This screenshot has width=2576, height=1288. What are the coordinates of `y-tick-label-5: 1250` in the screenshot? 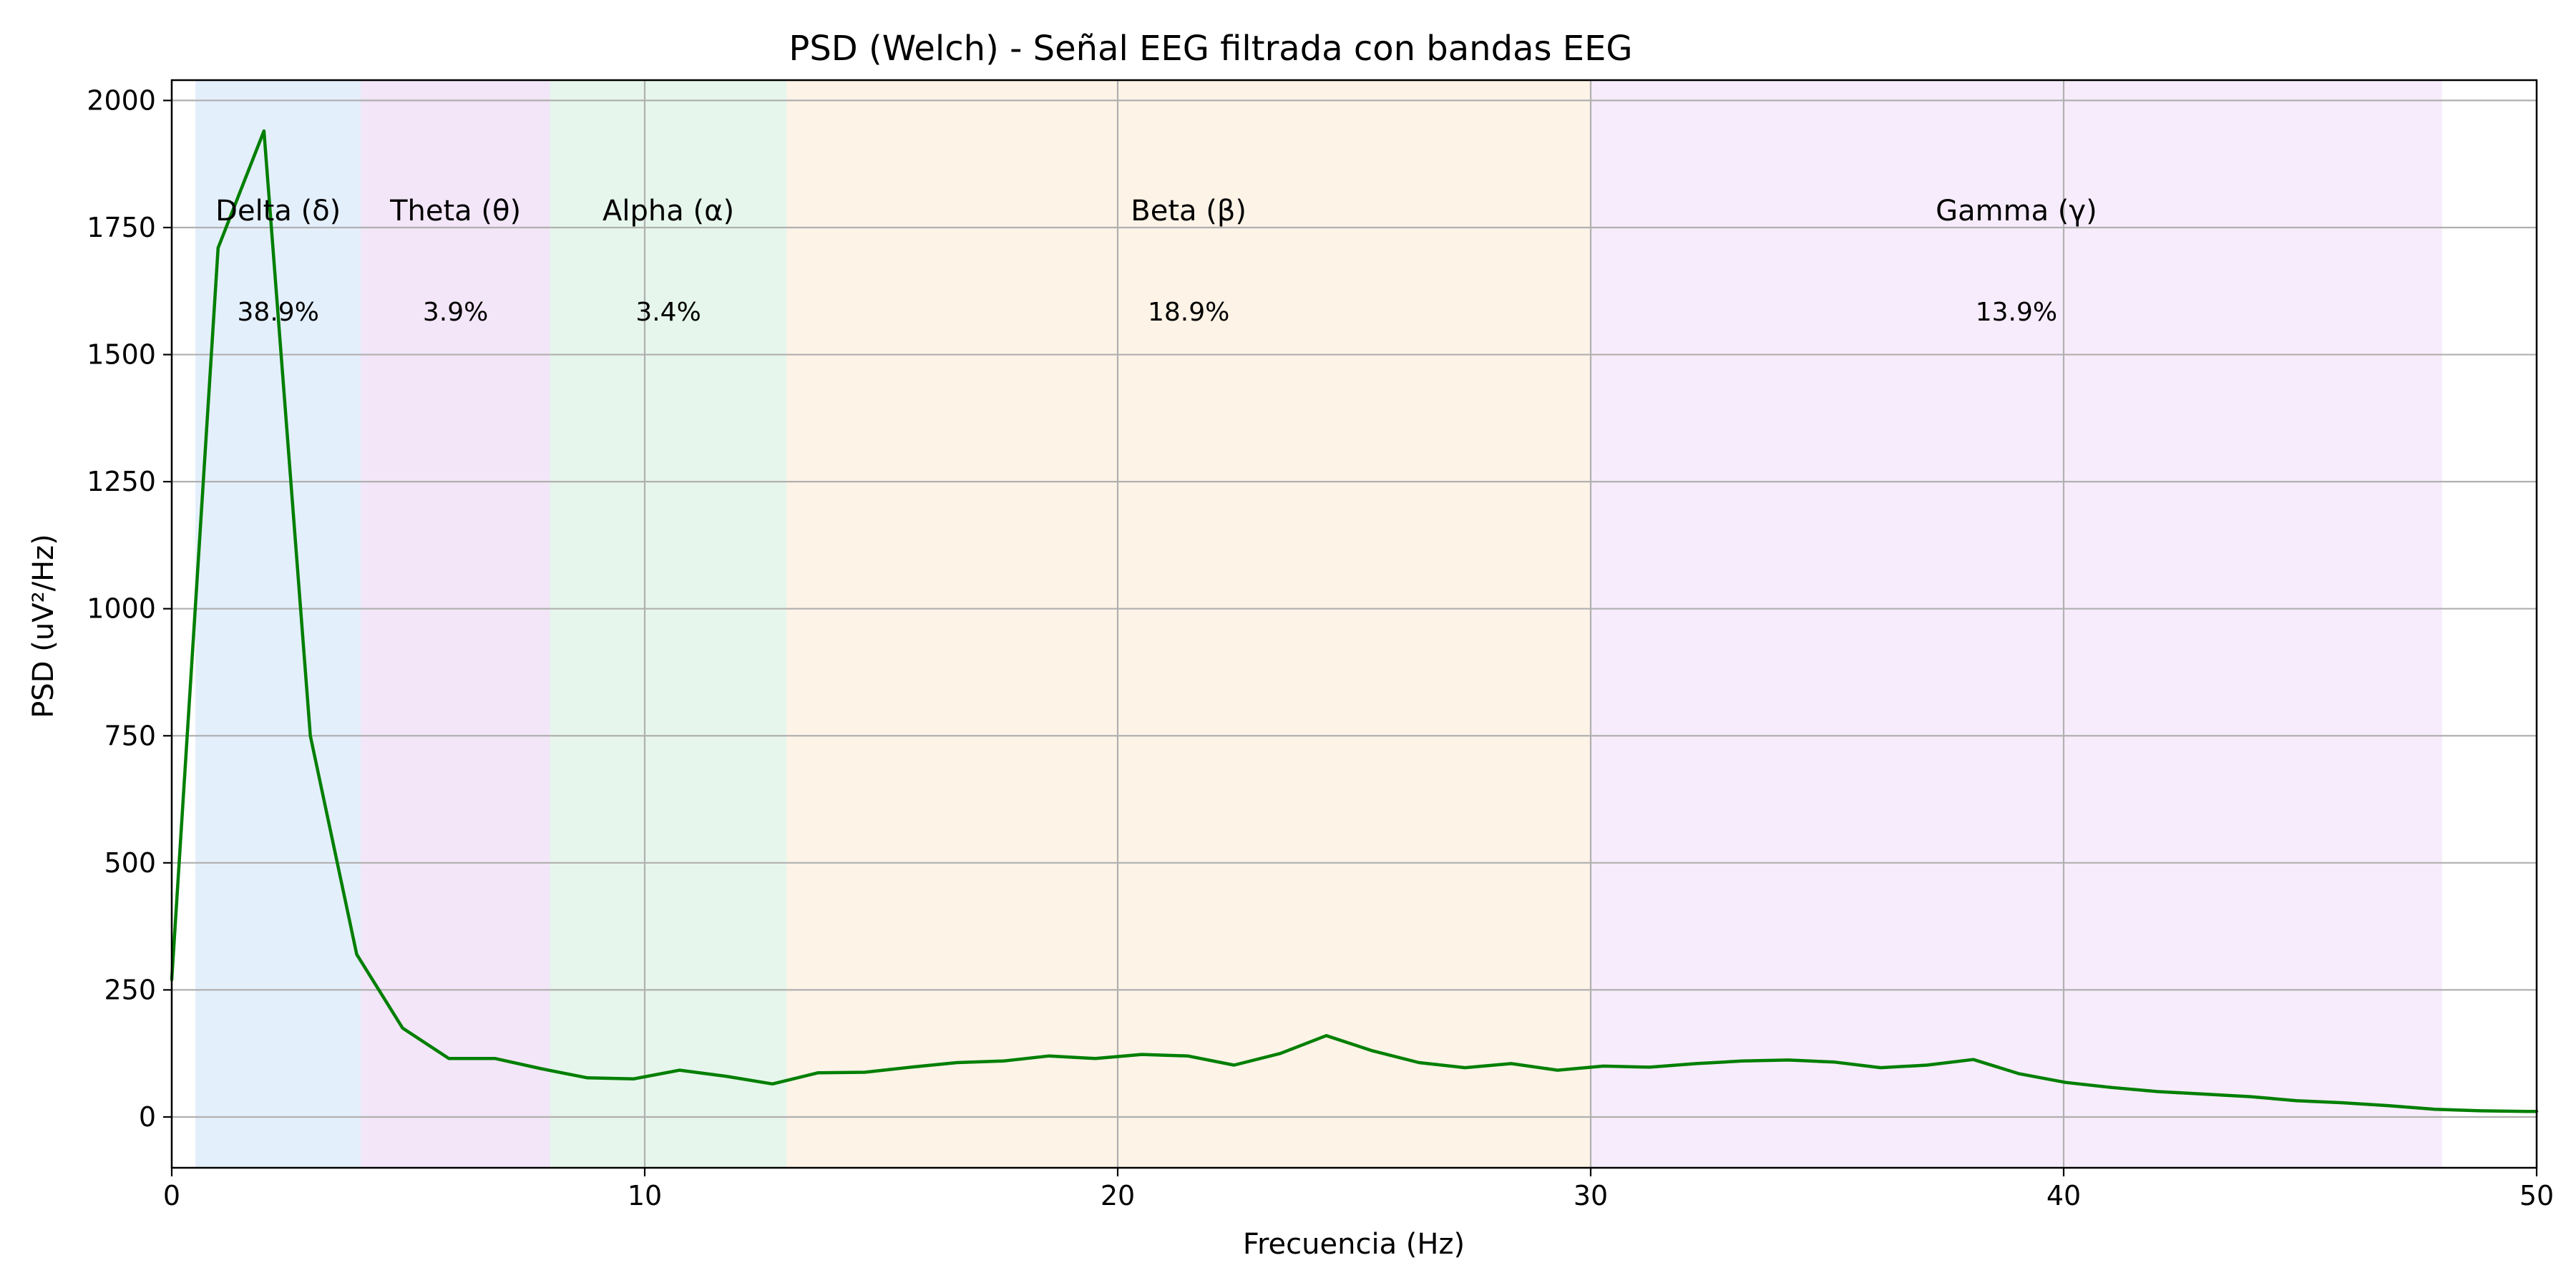 It's located at (122, 481).